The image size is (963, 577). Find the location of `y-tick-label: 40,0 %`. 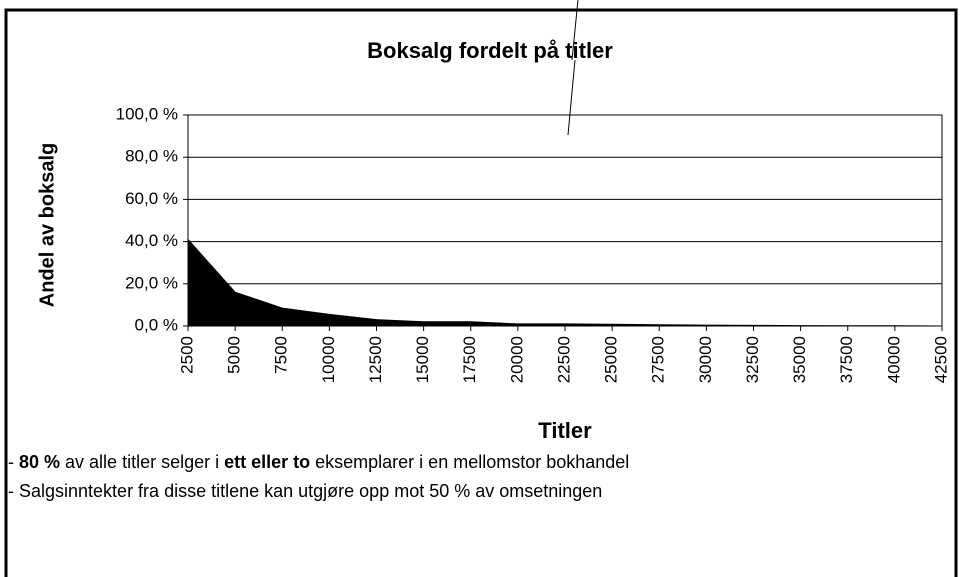

y-tick-label: 40,0 % is located at coordinates (151, 240).